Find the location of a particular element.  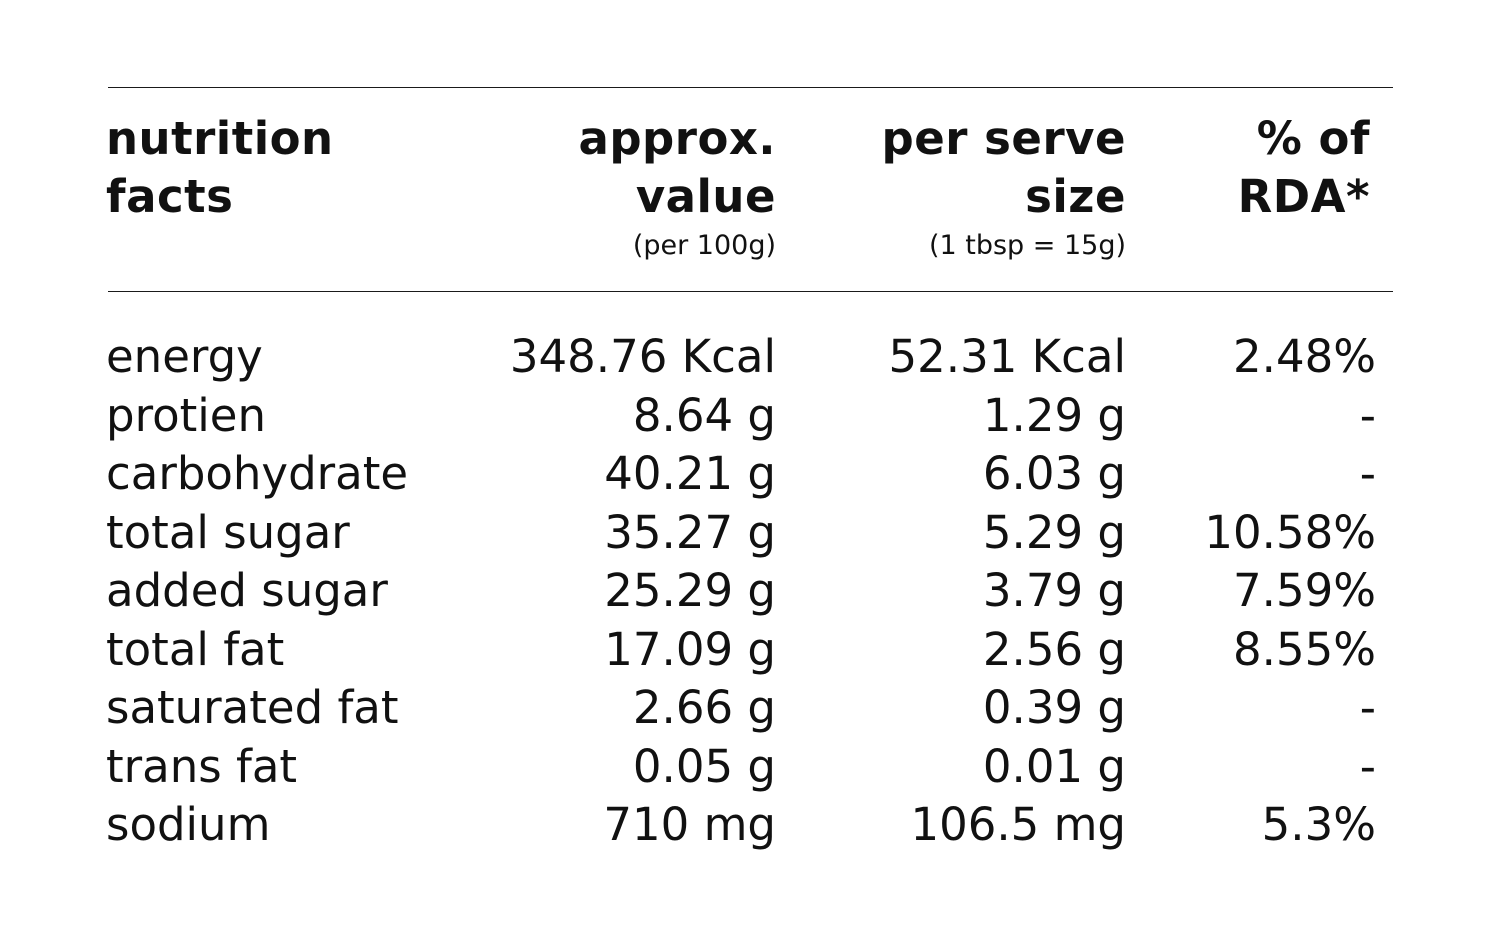

header-per-serve-size: per serve size (1 tbsp = 15g) is located at coordinates (976, 188).